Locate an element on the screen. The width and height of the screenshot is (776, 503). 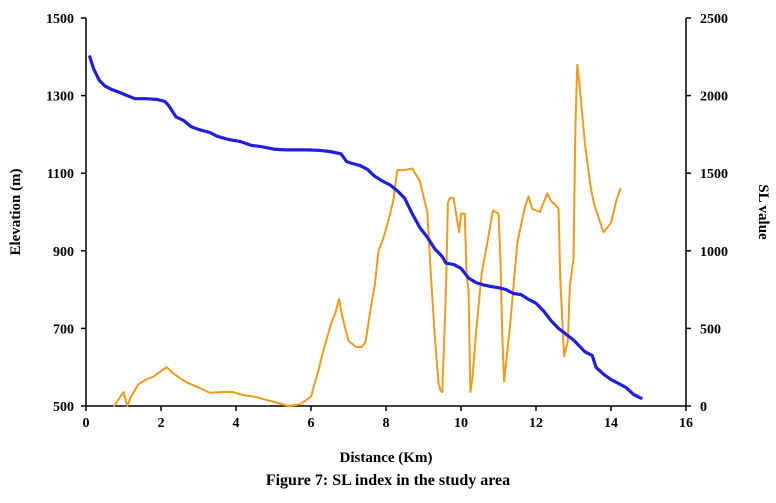
y2-tick-label: 500 is located at coordinates (710, 329).